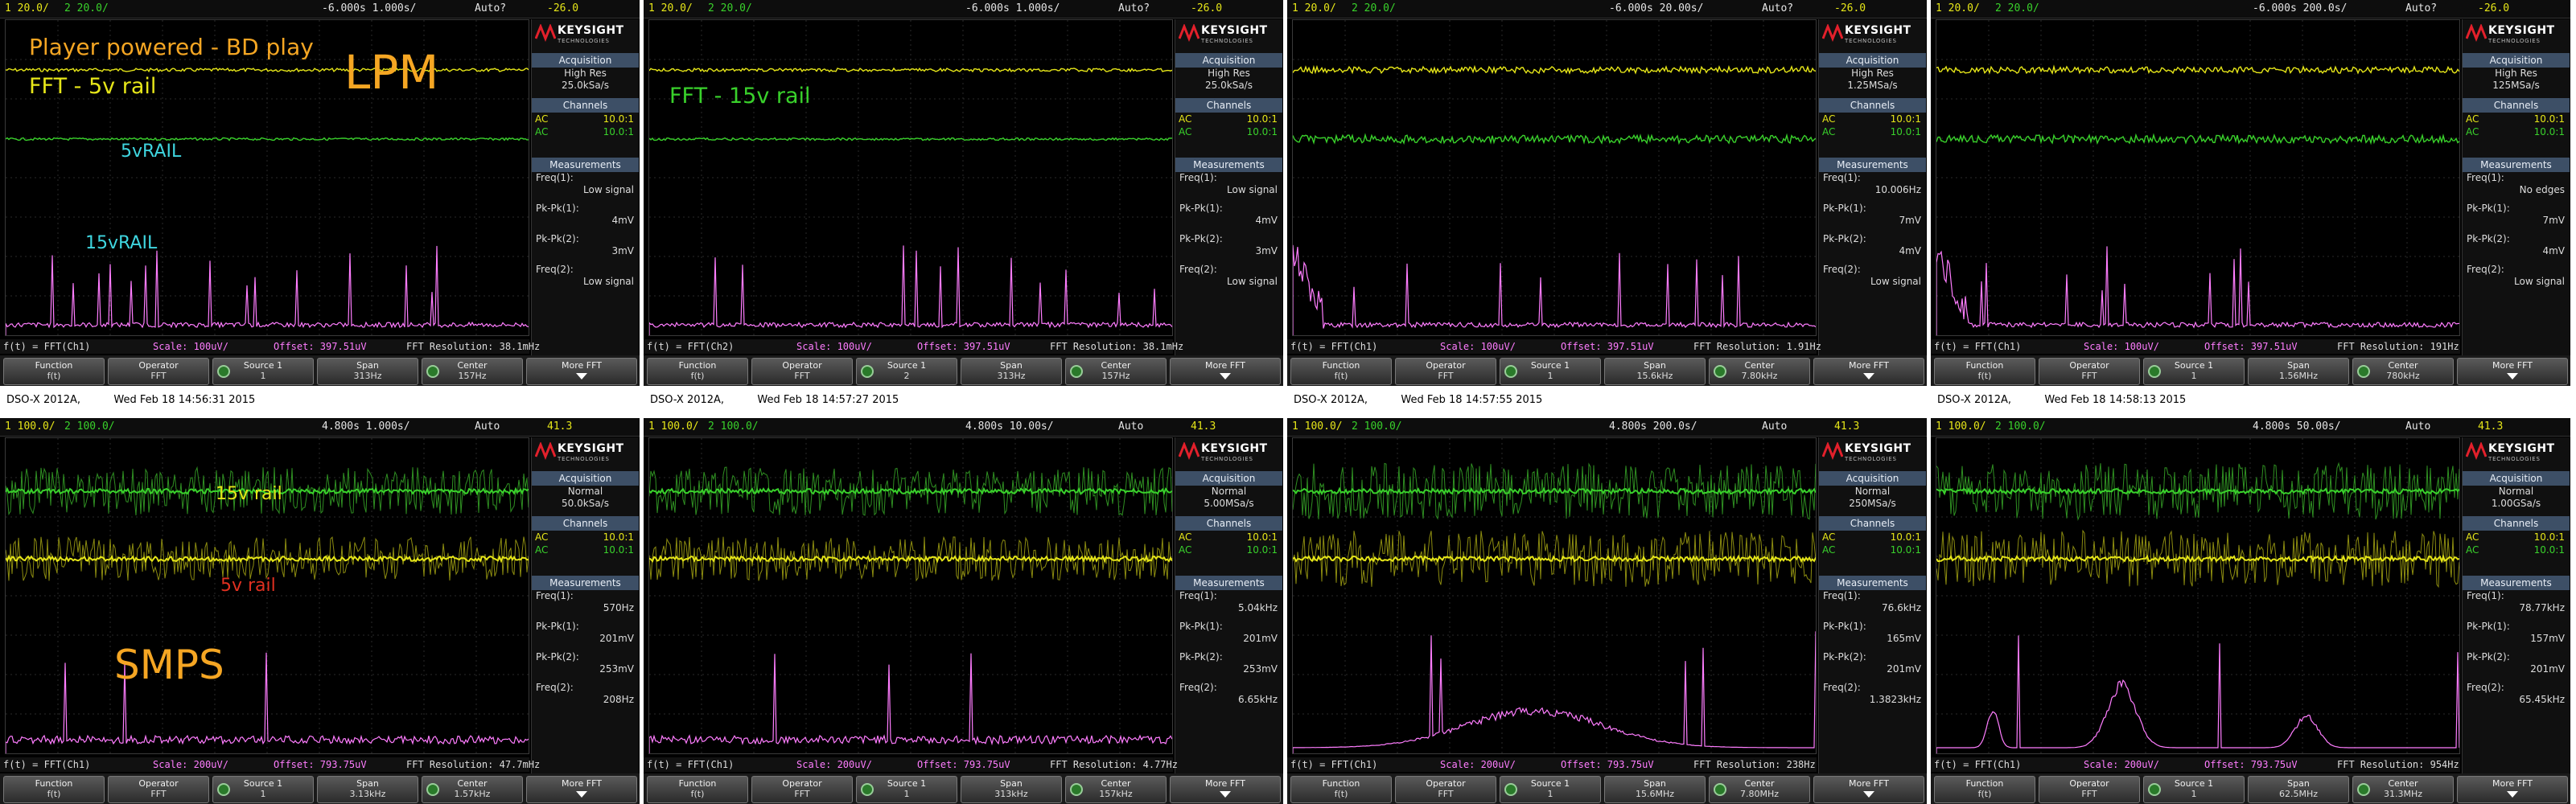 The width and height of the screenshot is (2576, 804). Describe the element at coordinates (2298, 371) in the screenshot. I see `span-button: Span 1.56MHz` at that location.